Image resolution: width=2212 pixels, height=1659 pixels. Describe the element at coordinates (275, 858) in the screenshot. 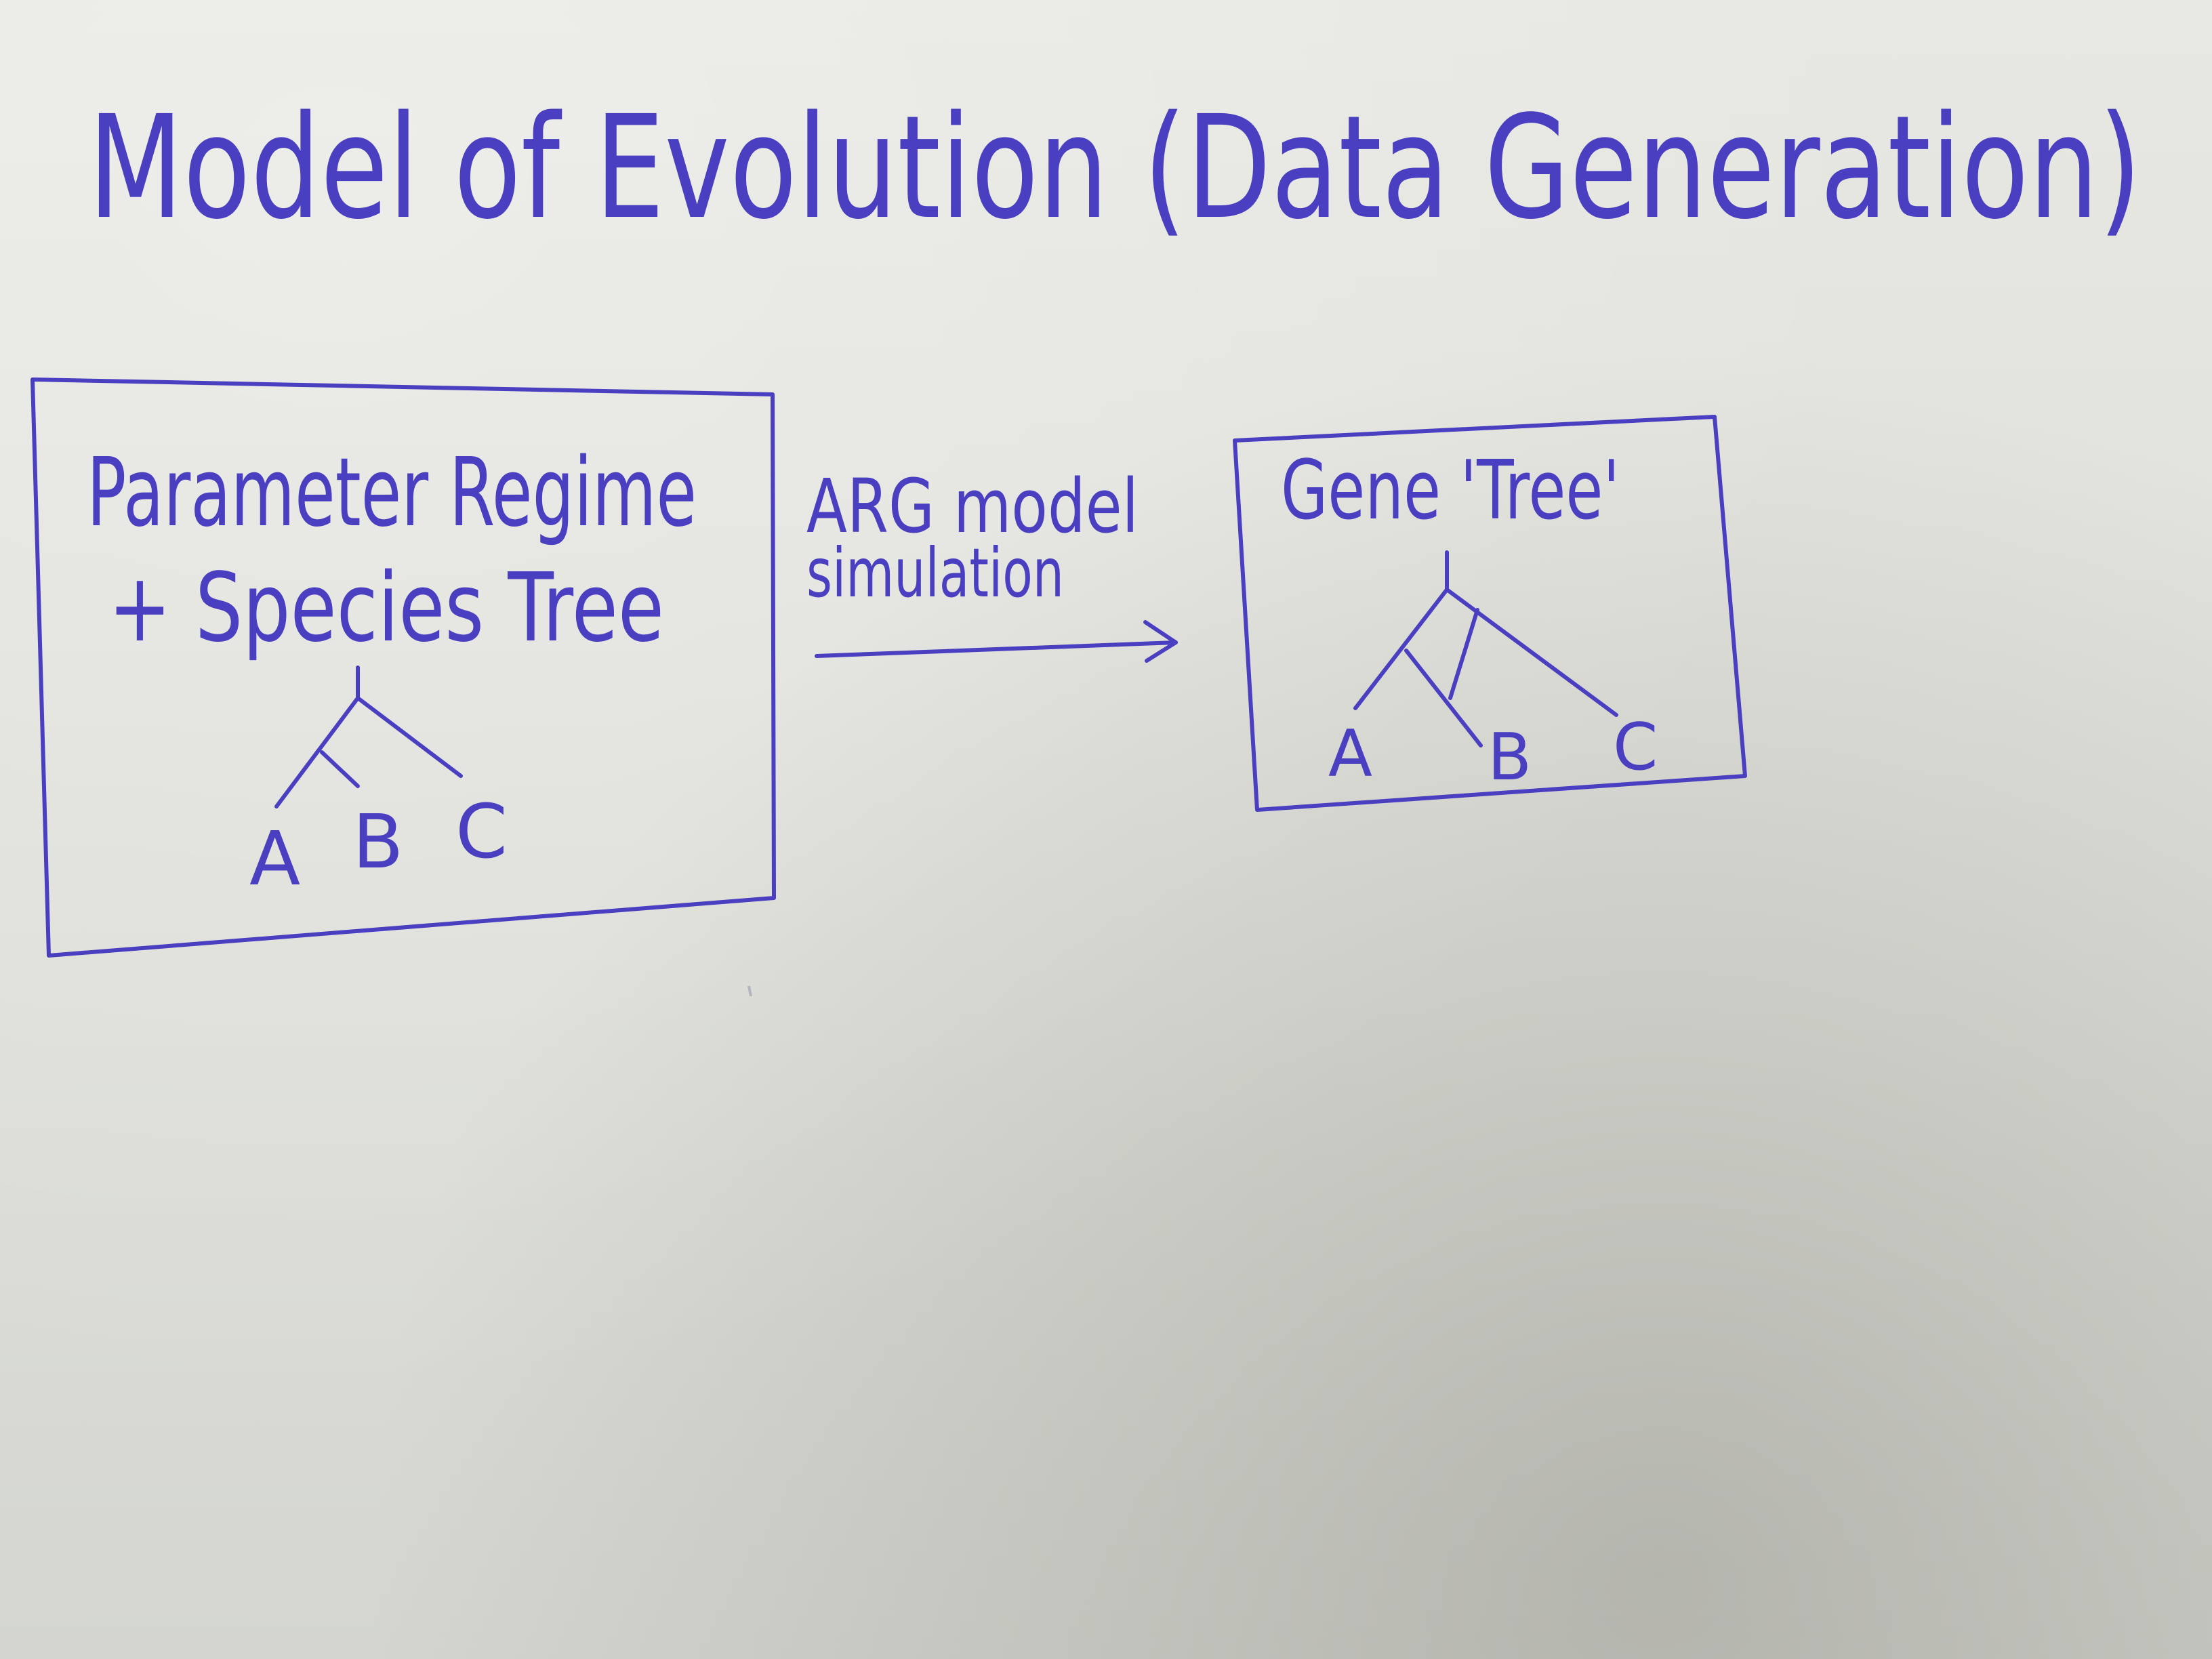

I see `species-tree-leaf-a: A` at that location.